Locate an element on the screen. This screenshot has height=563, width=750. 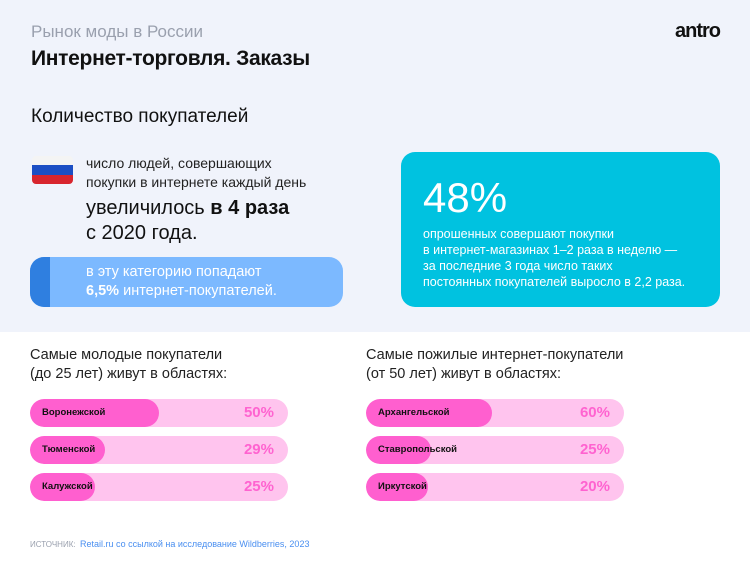
region-label: Тюменской is located at coordinates (69, 449).